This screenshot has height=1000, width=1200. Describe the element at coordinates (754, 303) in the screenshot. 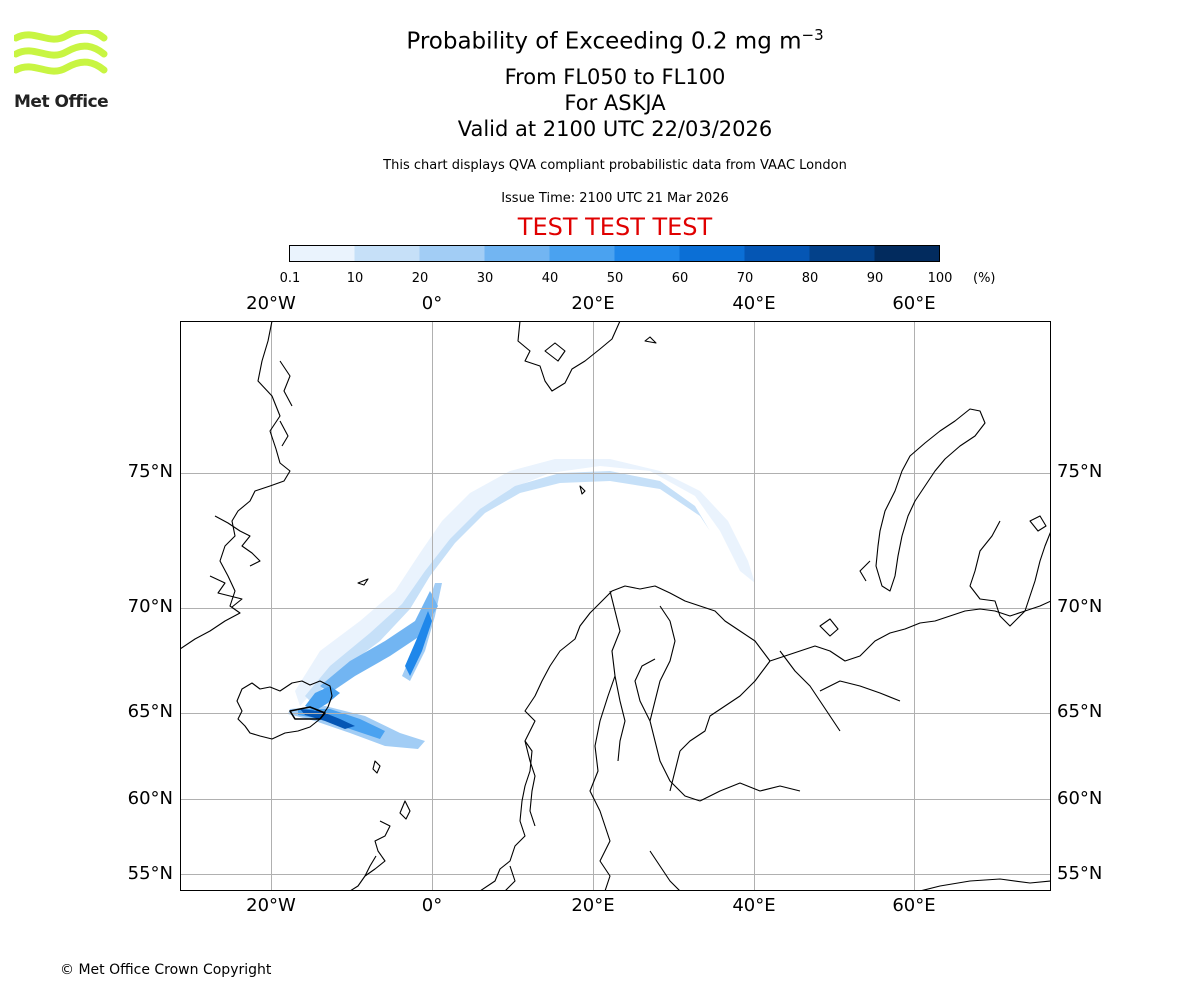

I see `lon-label-top-40e: 40°E` at that location.